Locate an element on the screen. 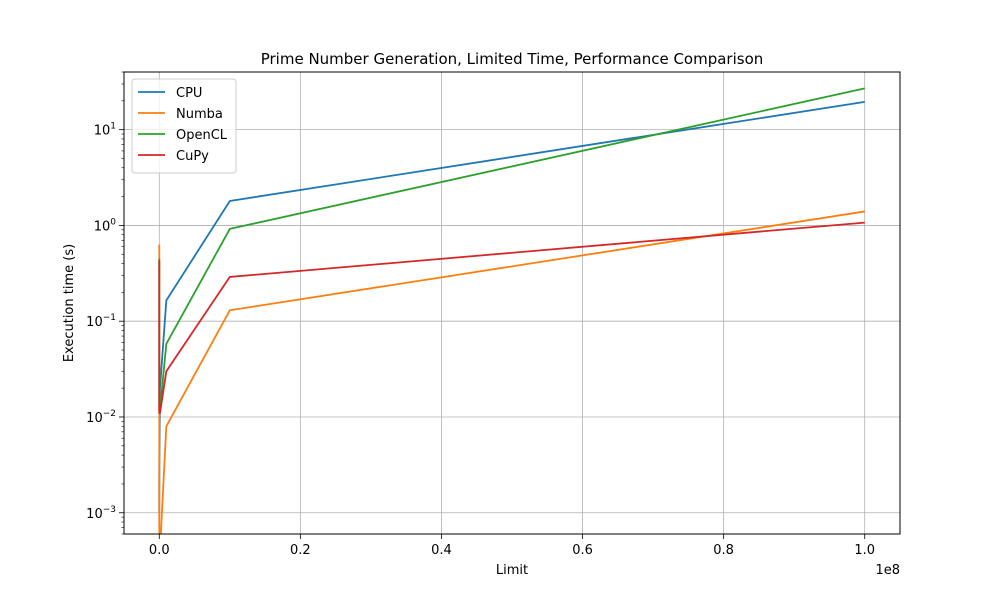 Image resolution: width=1000 pixels, height=600 pixels. y-tick-label: 10¹ is located at coordinates (105, 130).